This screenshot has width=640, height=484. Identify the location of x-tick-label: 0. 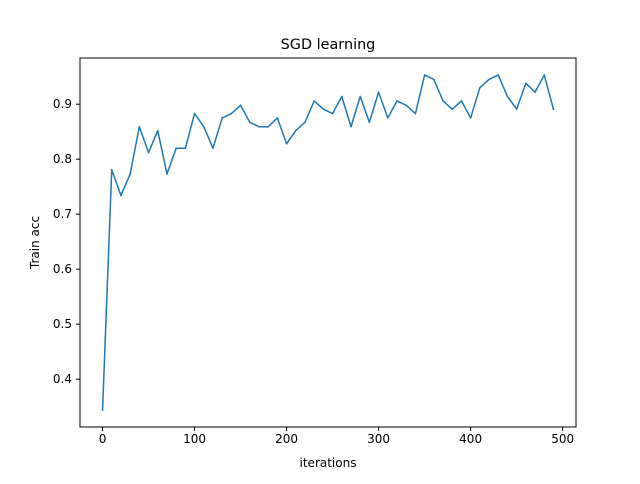
(103, 439).